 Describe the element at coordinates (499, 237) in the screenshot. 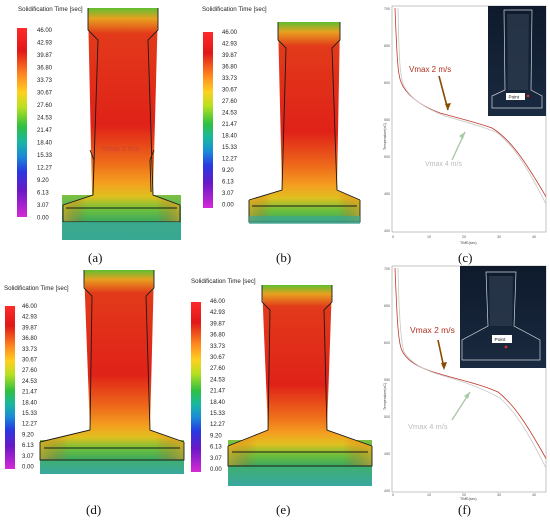

I see `x-tick: 30` at that location.